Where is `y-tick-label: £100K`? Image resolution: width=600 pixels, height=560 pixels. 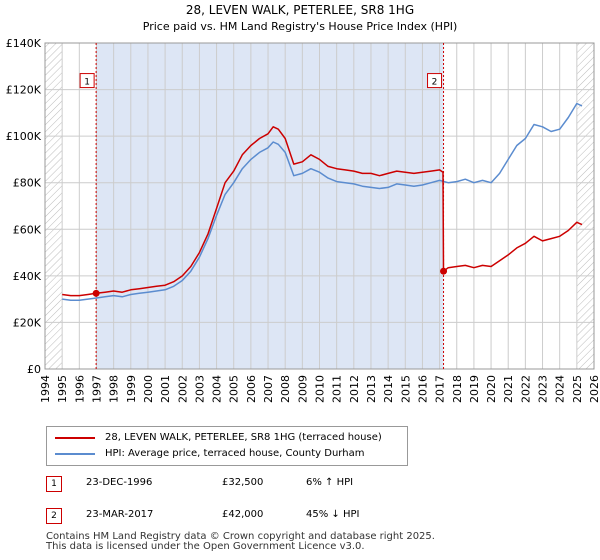 y-tick-label: £100K is located at coordinates (24, 136).